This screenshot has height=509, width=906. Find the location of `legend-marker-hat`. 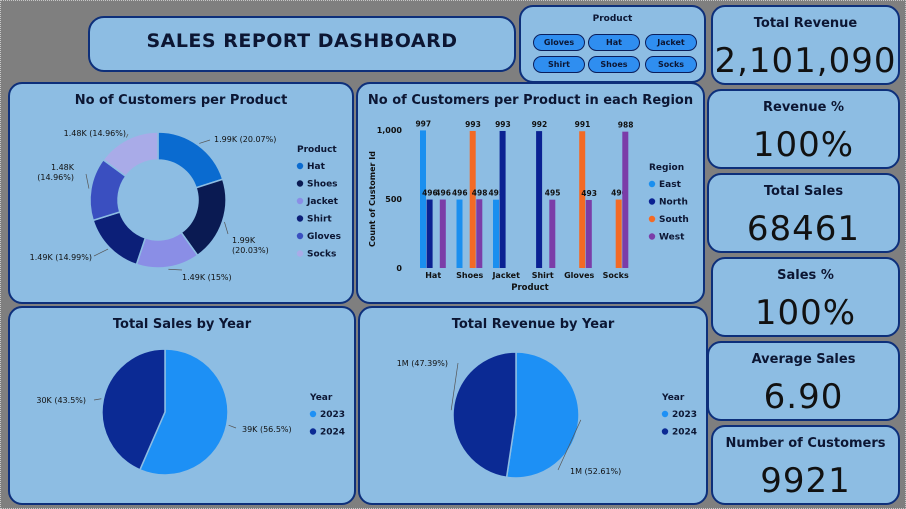

legend-marker-hat is located at coordinates (300, 166).